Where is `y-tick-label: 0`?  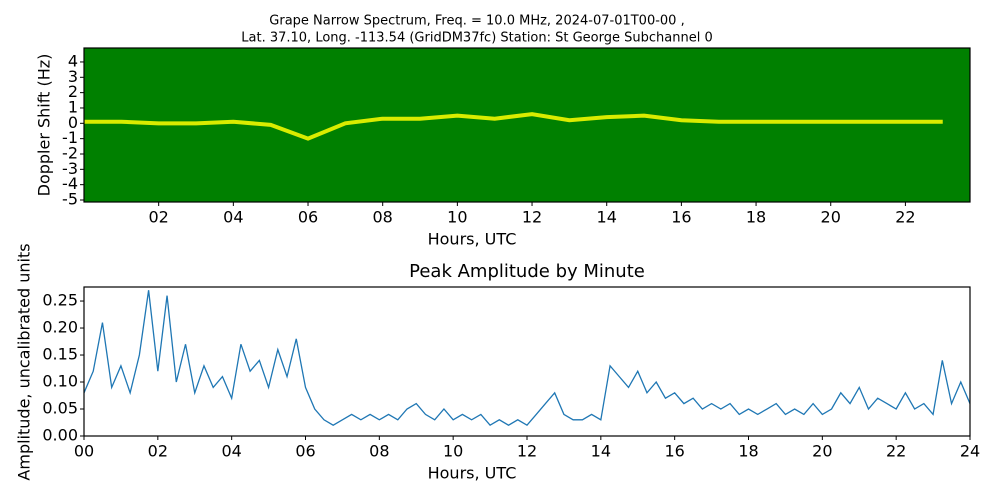
y-tick-label: 0 is located at coordinates (73, 122).